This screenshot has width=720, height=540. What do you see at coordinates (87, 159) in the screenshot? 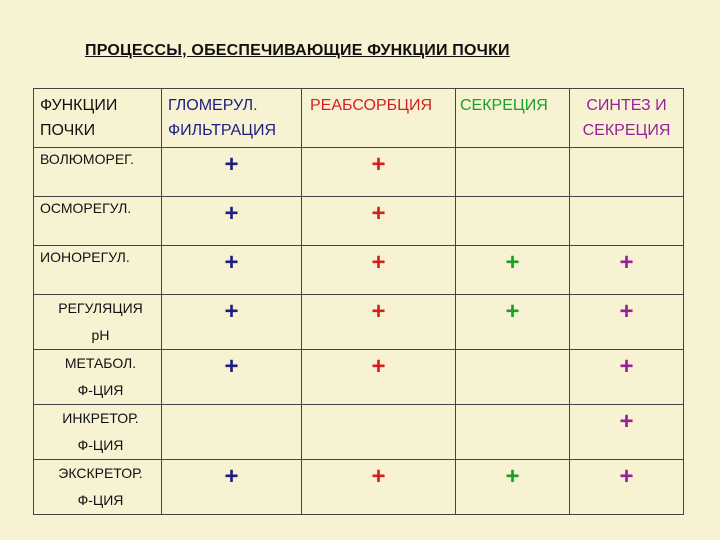
I see `row-label-line: ВОЛЮМОРЕГ.` at bounding box center [87, 159].